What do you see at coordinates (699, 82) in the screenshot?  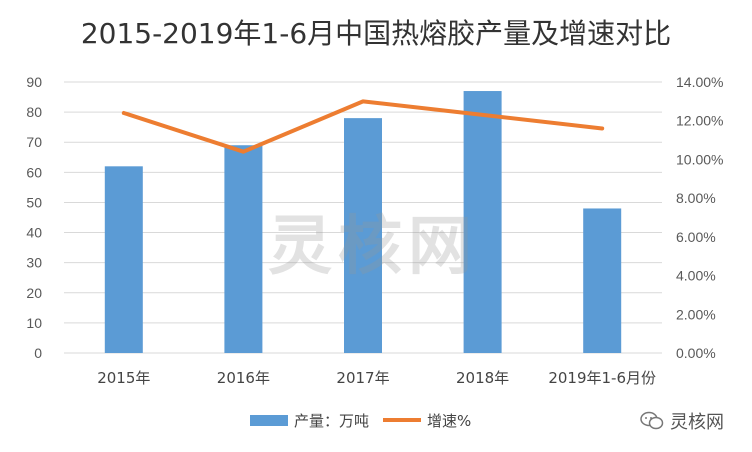 I see `y2-tick-label: 14.00%` at bounding box center [699, 82].